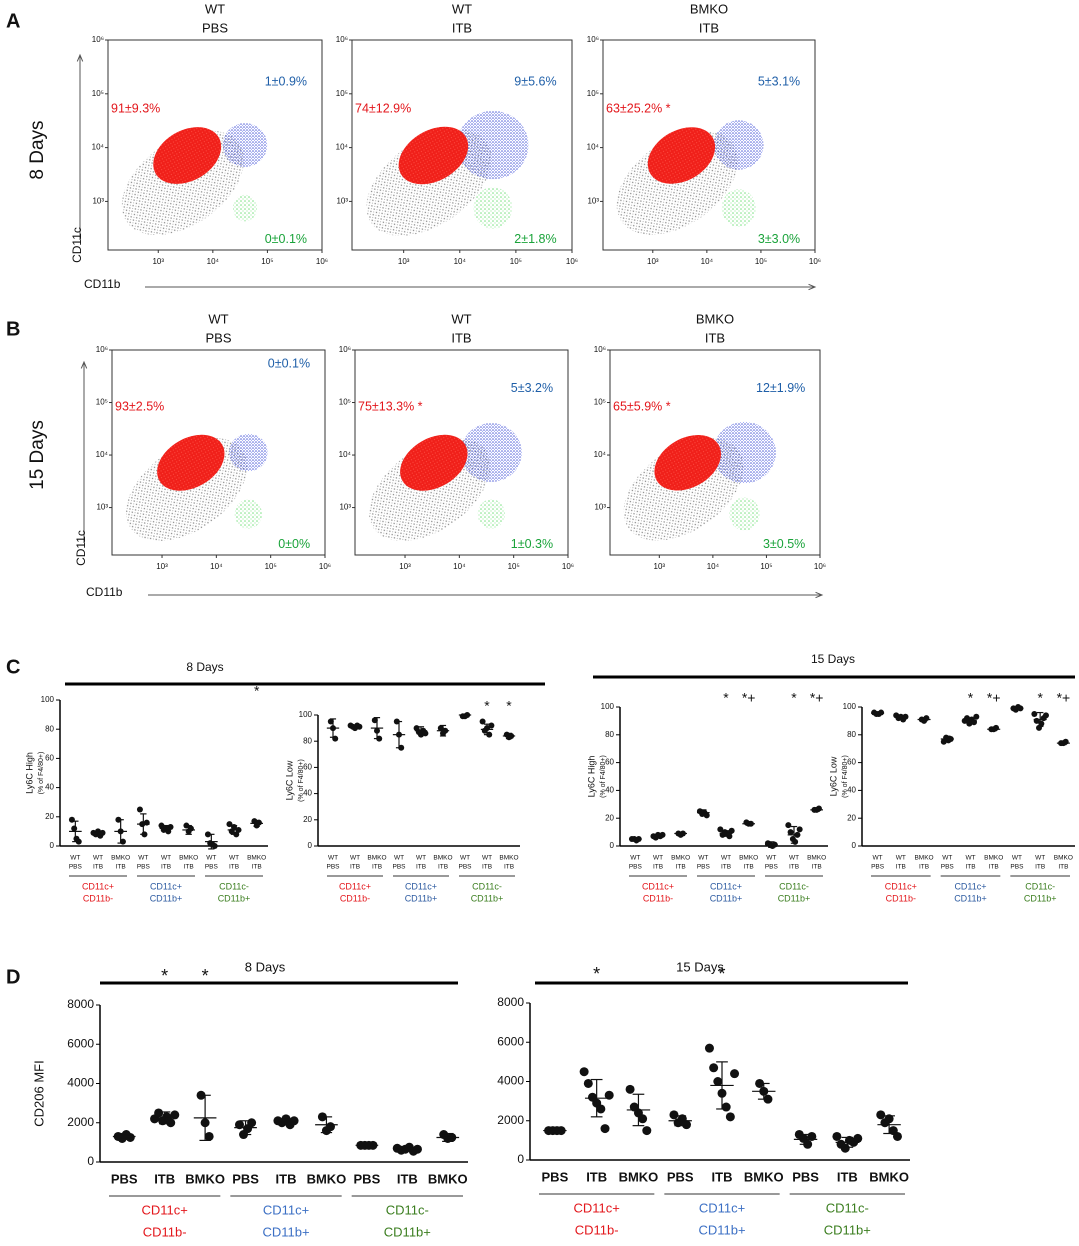 This screenshot has height=1246, width=1079. I want to click on gate-percentage: 5±3.1%, so click(779, 81).